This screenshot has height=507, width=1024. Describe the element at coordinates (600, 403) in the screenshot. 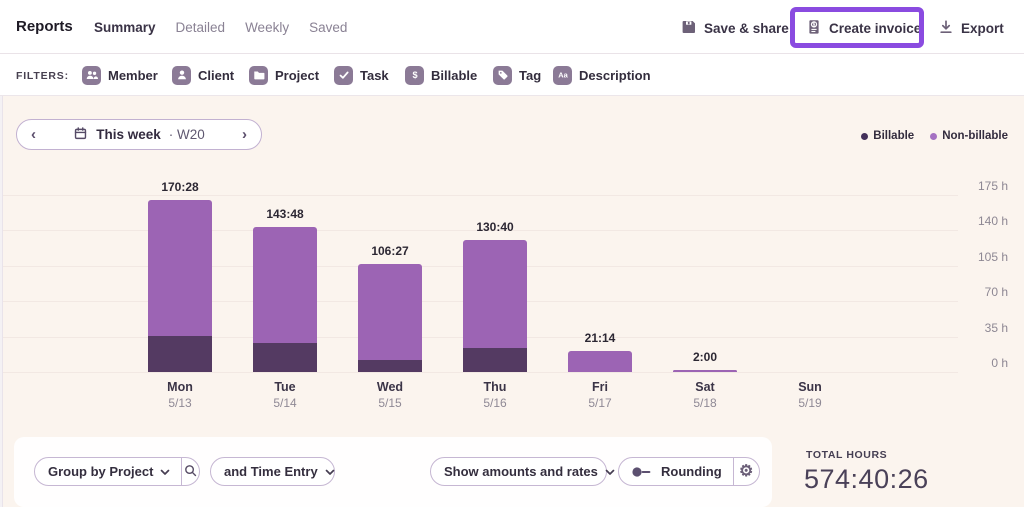

I see `x-axis-date-label: 5/17` at that location.